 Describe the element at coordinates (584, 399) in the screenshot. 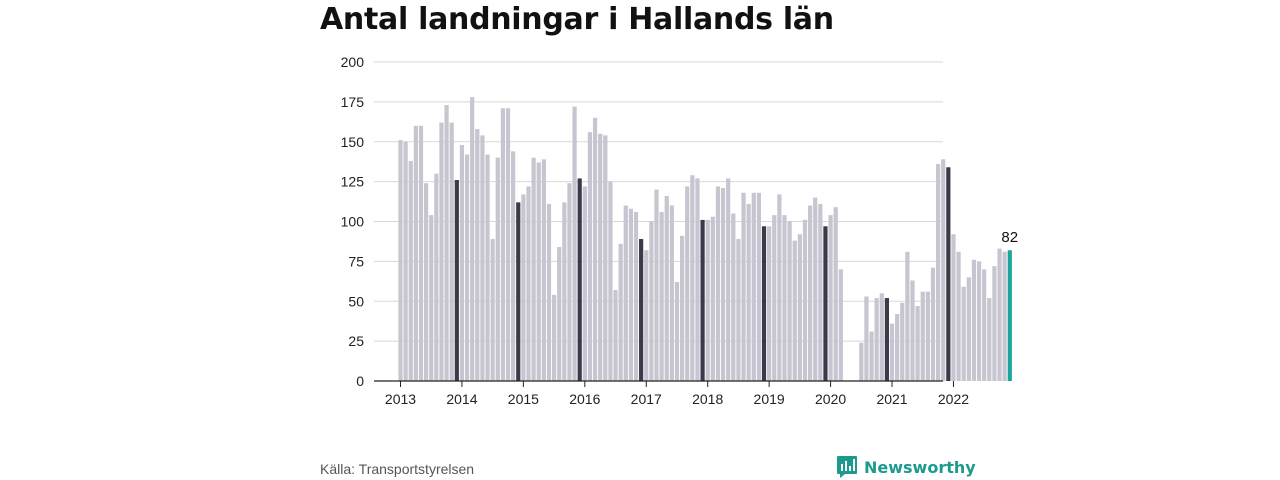

I see `x-tick-label: 2016` at that location.